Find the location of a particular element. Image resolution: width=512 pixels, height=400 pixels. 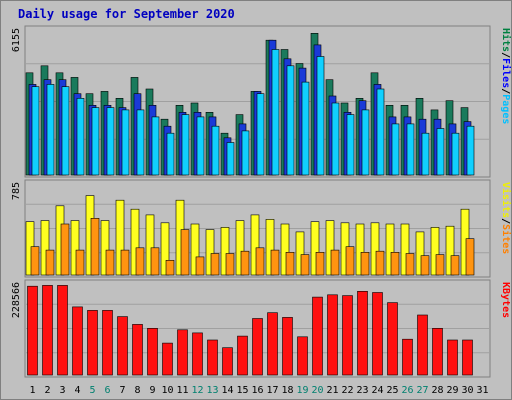

x-tick-label: 25 is located at coordinates (392, 390).